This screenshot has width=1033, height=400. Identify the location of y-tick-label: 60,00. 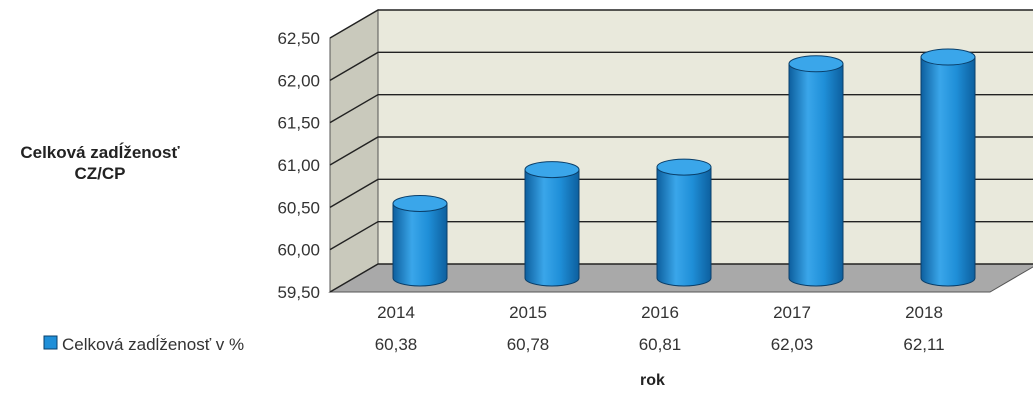
(298, 250).